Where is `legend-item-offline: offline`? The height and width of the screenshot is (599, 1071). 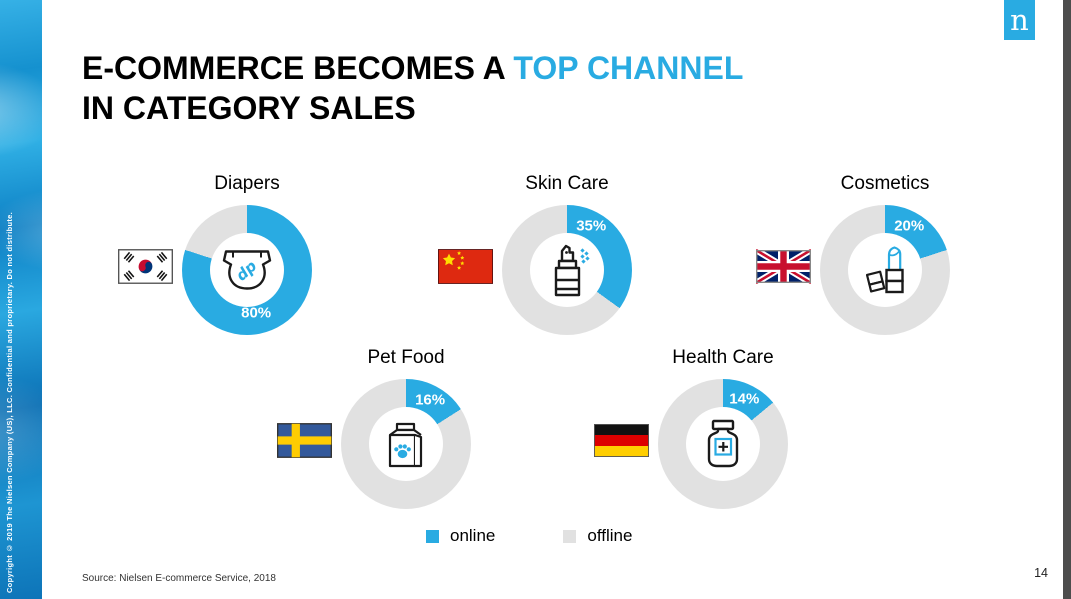
legend-item-offline: offline is located at coordinates (597, 536).